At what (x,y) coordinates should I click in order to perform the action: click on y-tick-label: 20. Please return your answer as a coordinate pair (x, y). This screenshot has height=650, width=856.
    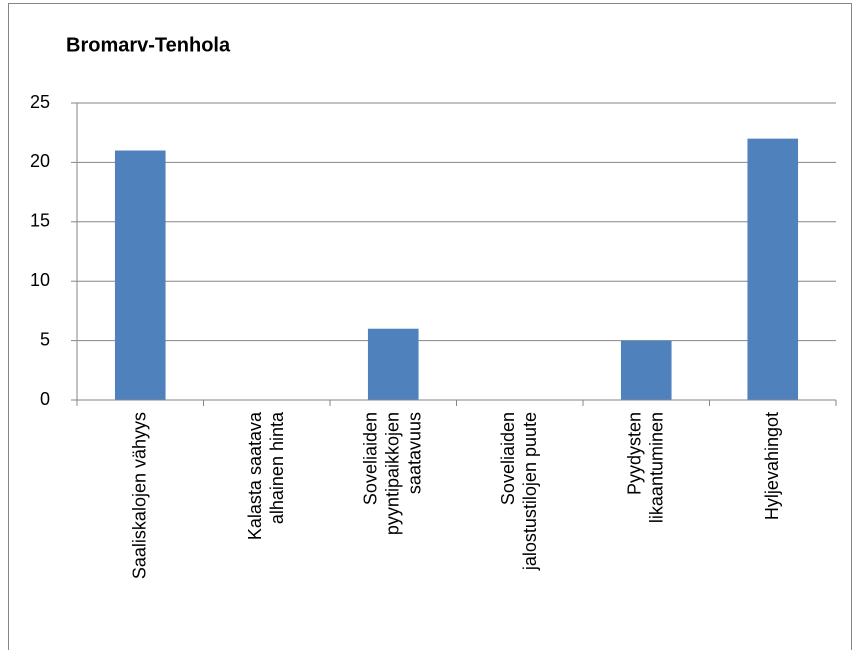
    Looking at the image, I should click on (40, 161).